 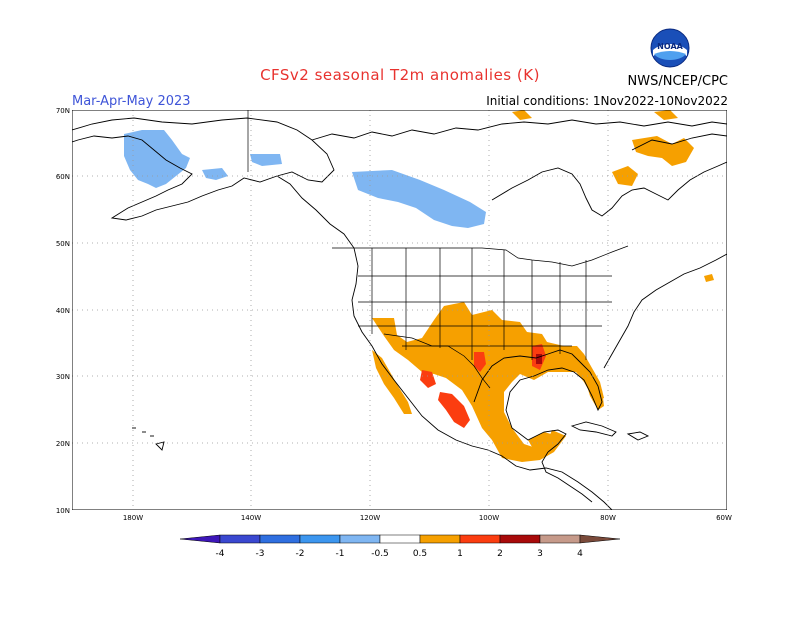 What do you see at coordinates (724, 518) in the screenshot?
I see `lon-label: 60W` at bounding box center [724, 518].